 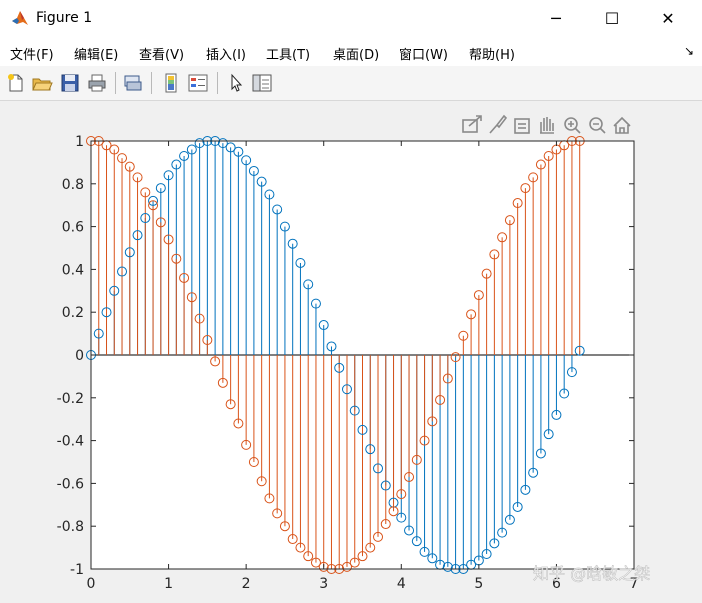 I want to click on open-file-icon, so click(x=42, y=83).